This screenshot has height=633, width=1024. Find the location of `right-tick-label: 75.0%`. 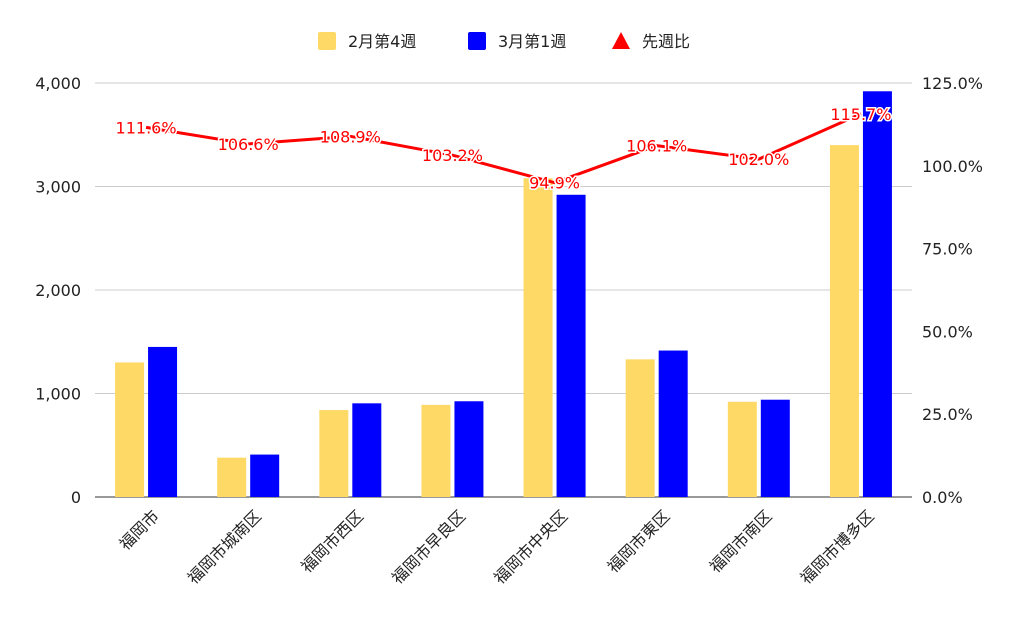

right-tick-label: 75.0% is located at coordinates (947, 249).